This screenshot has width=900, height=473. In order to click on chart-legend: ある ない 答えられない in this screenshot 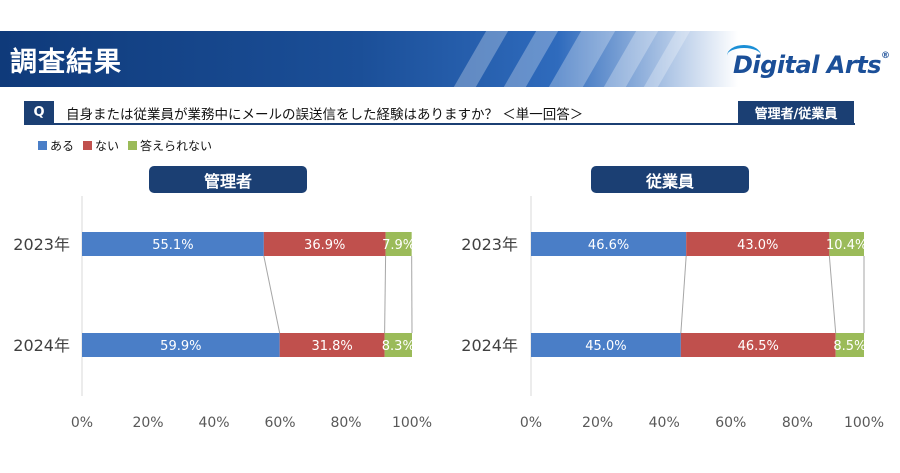, I will do `click(129, 145)`.